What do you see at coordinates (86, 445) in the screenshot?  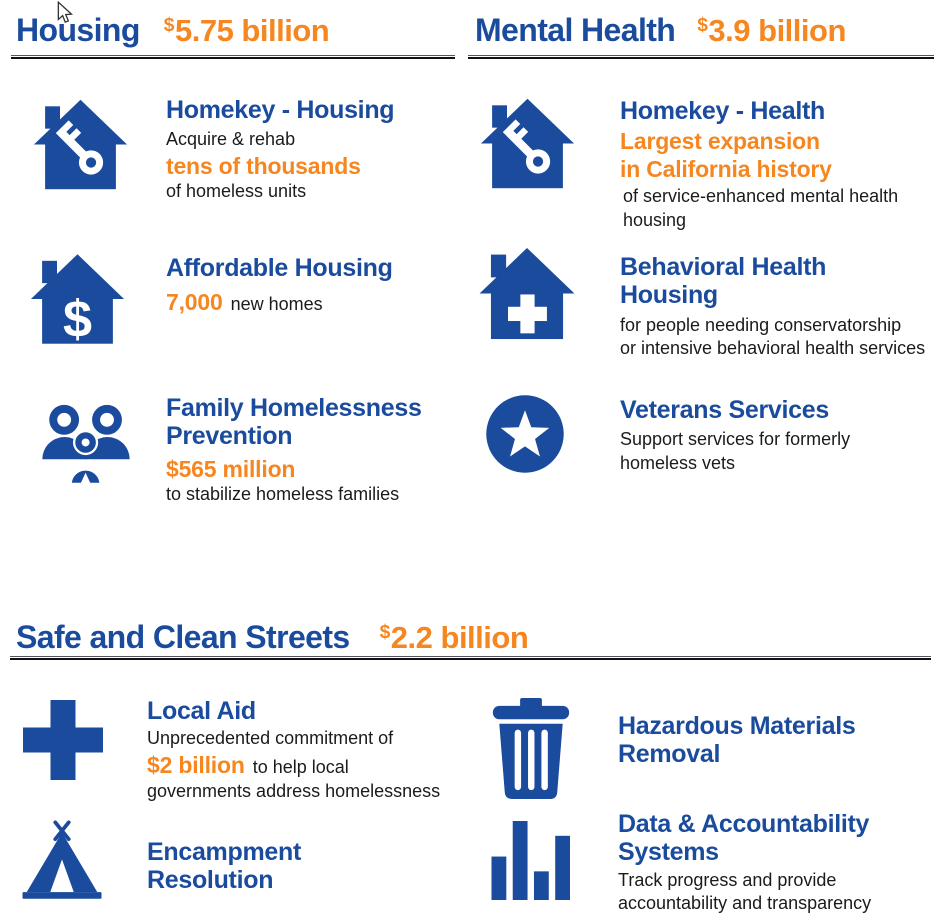 I see `family-icon` at bounding box center [86, 445].